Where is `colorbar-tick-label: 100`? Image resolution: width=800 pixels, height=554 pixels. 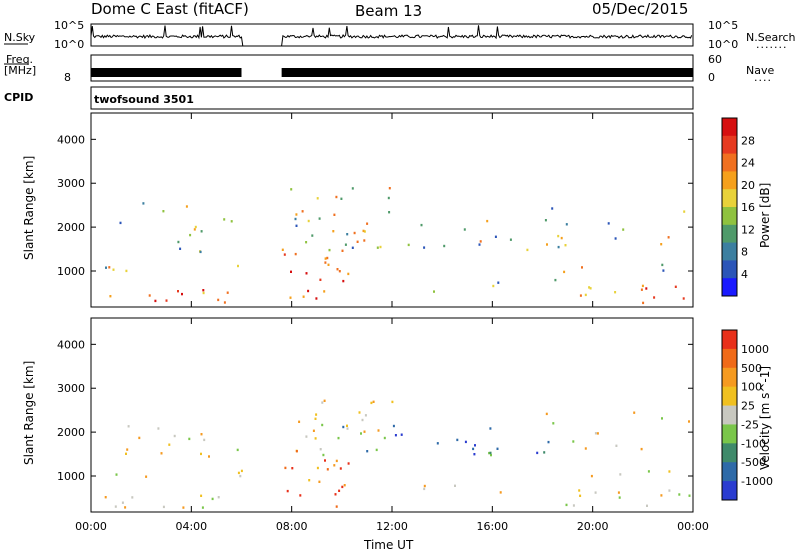 colorbar-tick-label: 100 is located at coordinates (751, 387).